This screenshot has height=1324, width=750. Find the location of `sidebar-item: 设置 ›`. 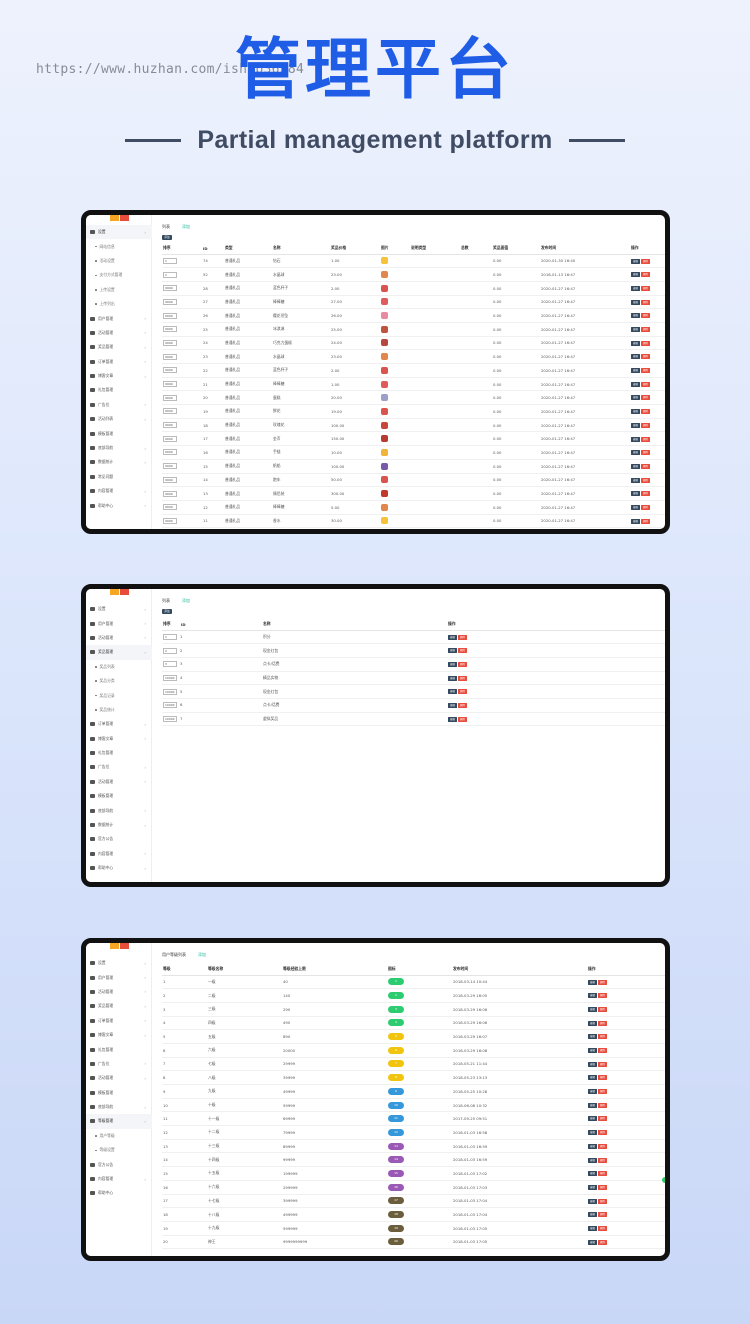

sidebar-item: 设置 › is located at coordinates (119, 232).